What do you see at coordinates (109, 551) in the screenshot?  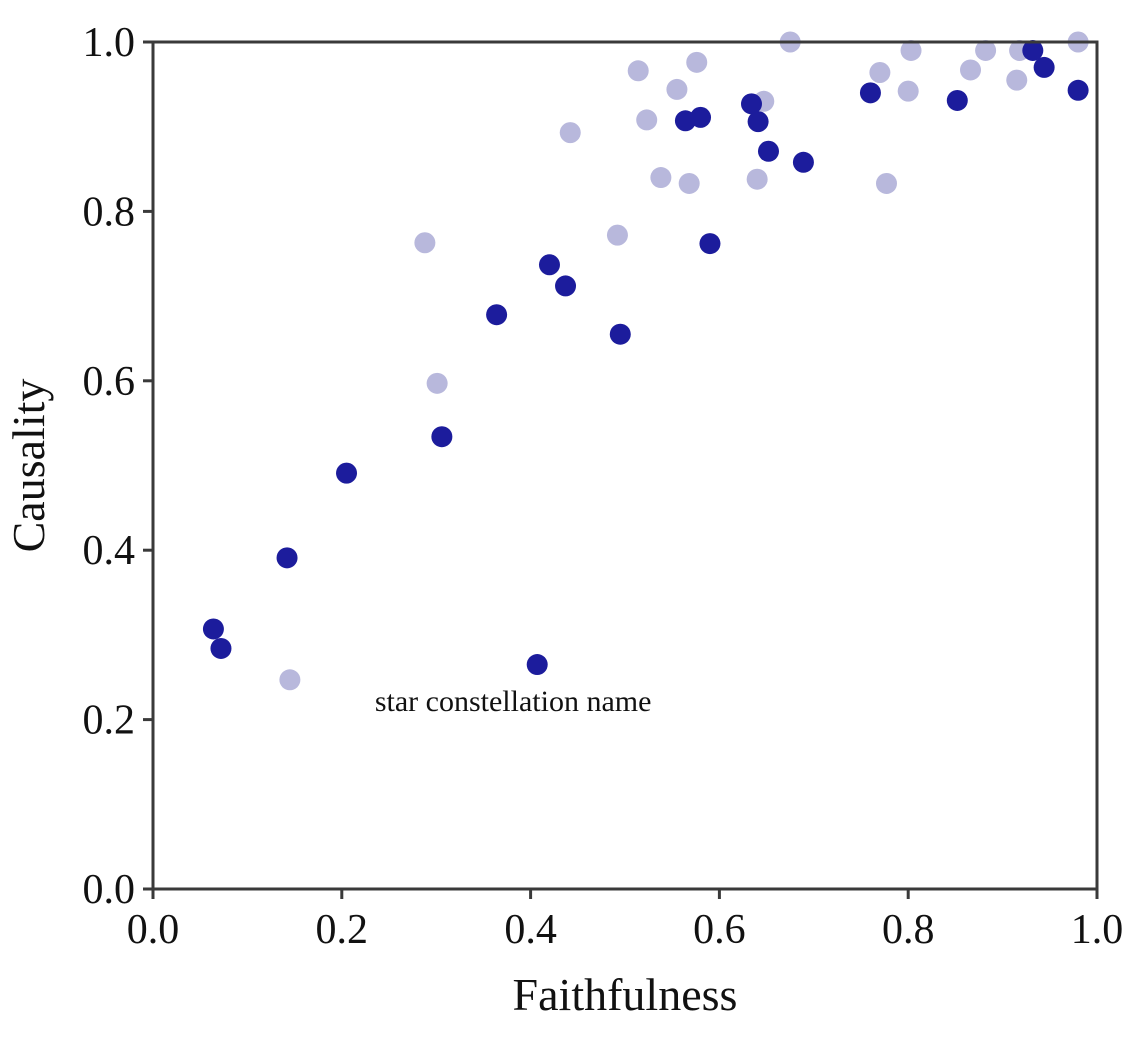 I see `y-tick-label: 0.4` at bounding box center [109, 551].